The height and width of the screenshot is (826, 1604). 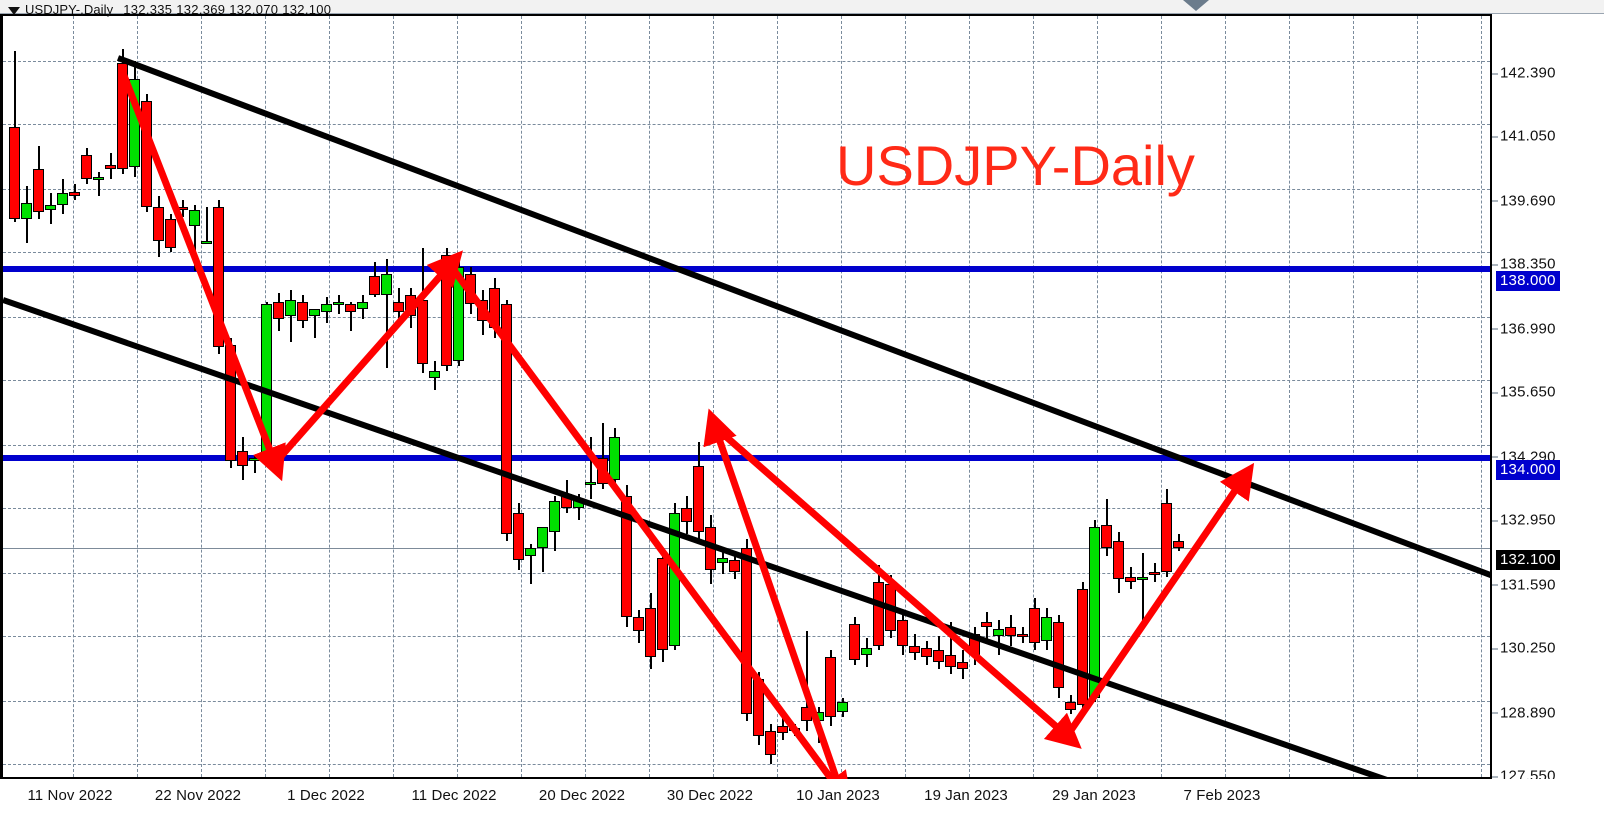 What do you see at coordinates (1524, 264) in the screenshot?
I see `price-tick-label: 138.350` at bounding box center [1524, 264].